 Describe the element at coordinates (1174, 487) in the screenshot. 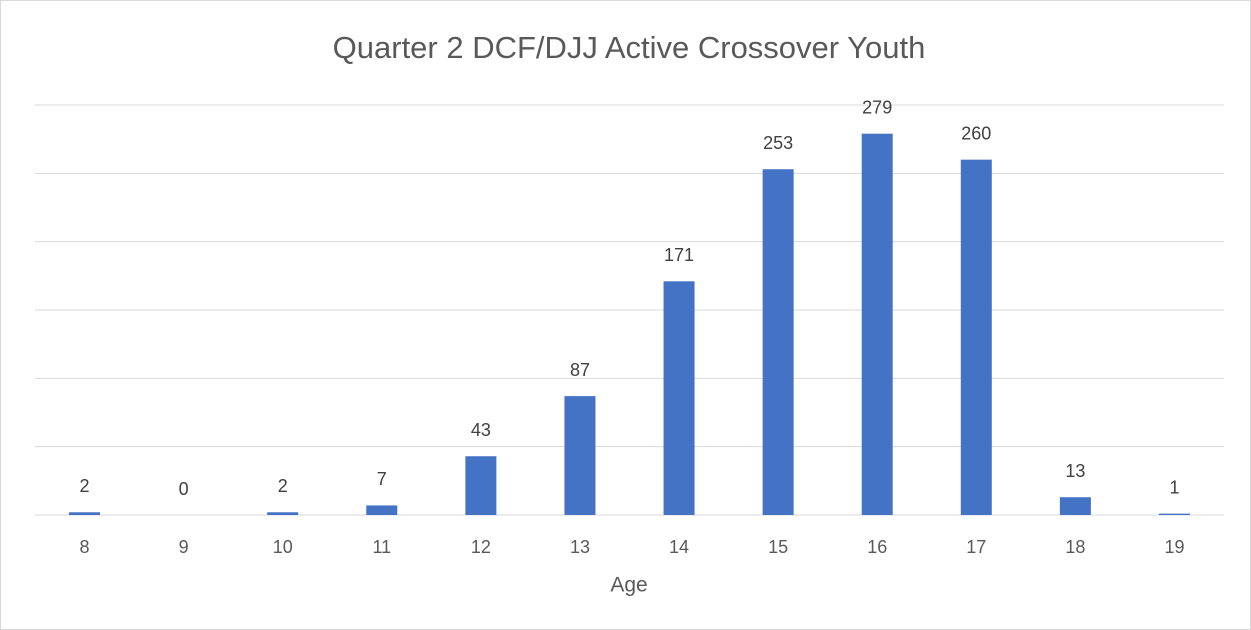

I see `data-label: 1` at that location.